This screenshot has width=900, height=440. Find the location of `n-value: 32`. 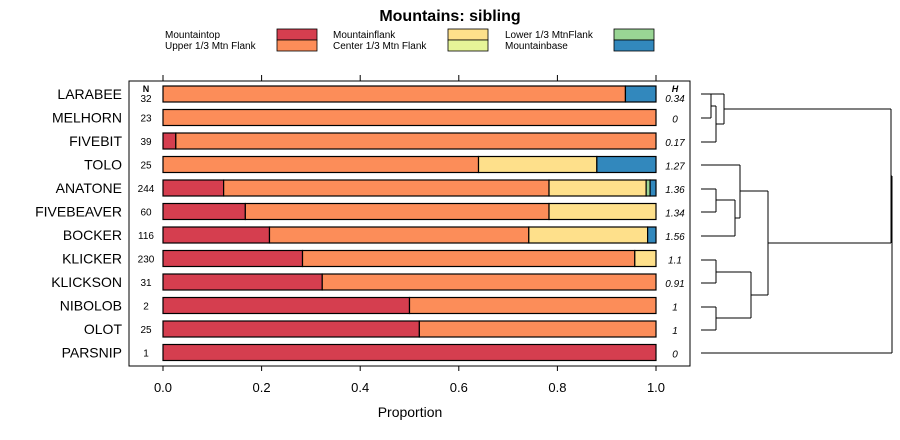

n-value: 32 is located at coordinates (146, 99).